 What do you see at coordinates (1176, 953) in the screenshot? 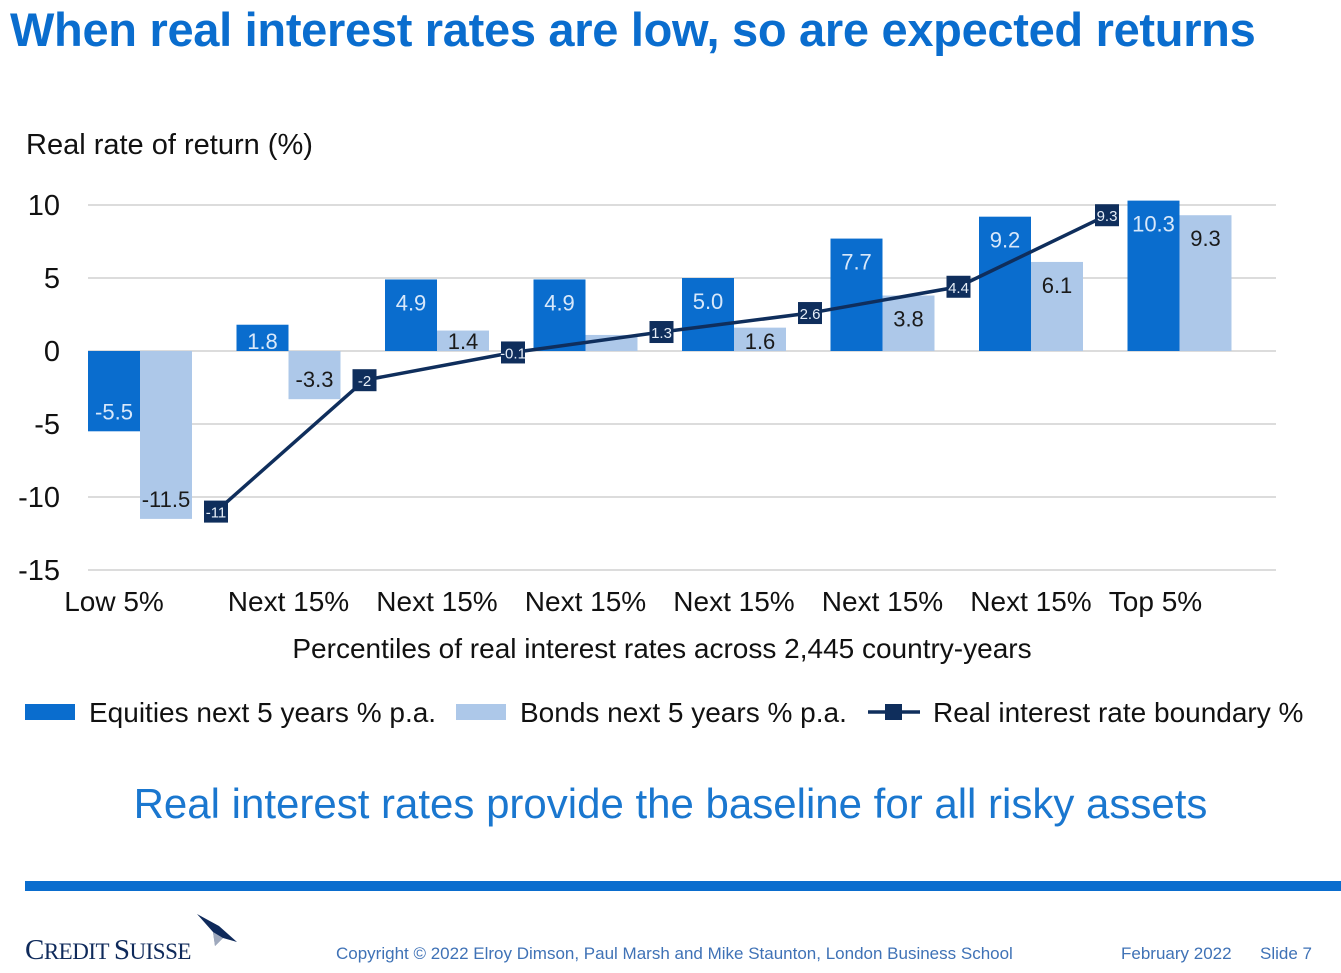
I see `slide-date: February 2022` at bounding box center [1176, 953].